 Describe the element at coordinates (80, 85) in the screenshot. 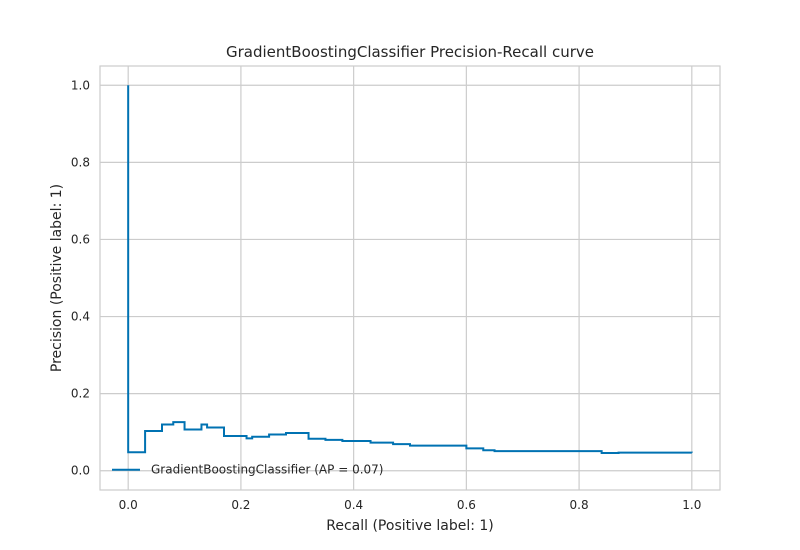

I see `y-tick-label: 1.0` at that location.